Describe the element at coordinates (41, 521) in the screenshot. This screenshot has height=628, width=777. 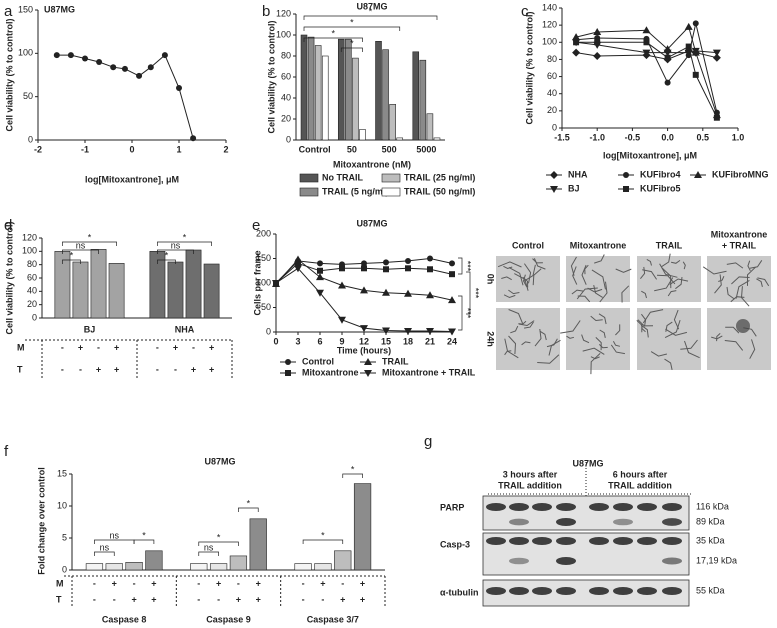
I see `y-axis-label: Fold change over control` at that location.